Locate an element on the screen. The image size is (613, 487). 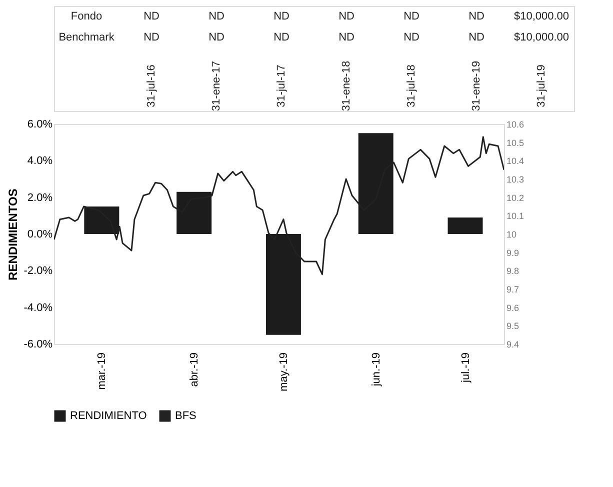
legend-label: BFS is located at coordinates (185, 416).